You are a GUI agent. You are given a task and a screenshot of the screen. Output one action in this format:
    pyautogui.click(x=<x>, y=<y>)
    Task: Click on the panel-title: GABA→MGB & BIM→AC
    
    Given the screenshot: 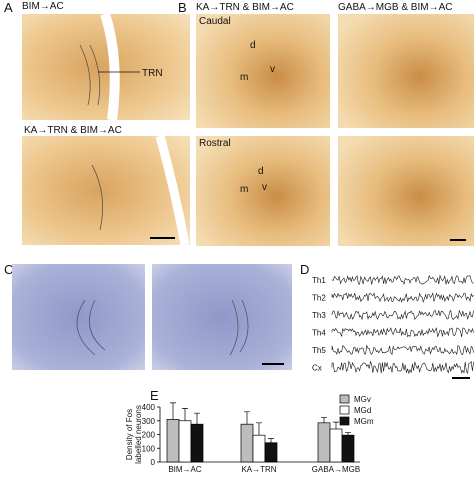 What is the action you would take?
    pyautogui.click(x=395, y=7)
    